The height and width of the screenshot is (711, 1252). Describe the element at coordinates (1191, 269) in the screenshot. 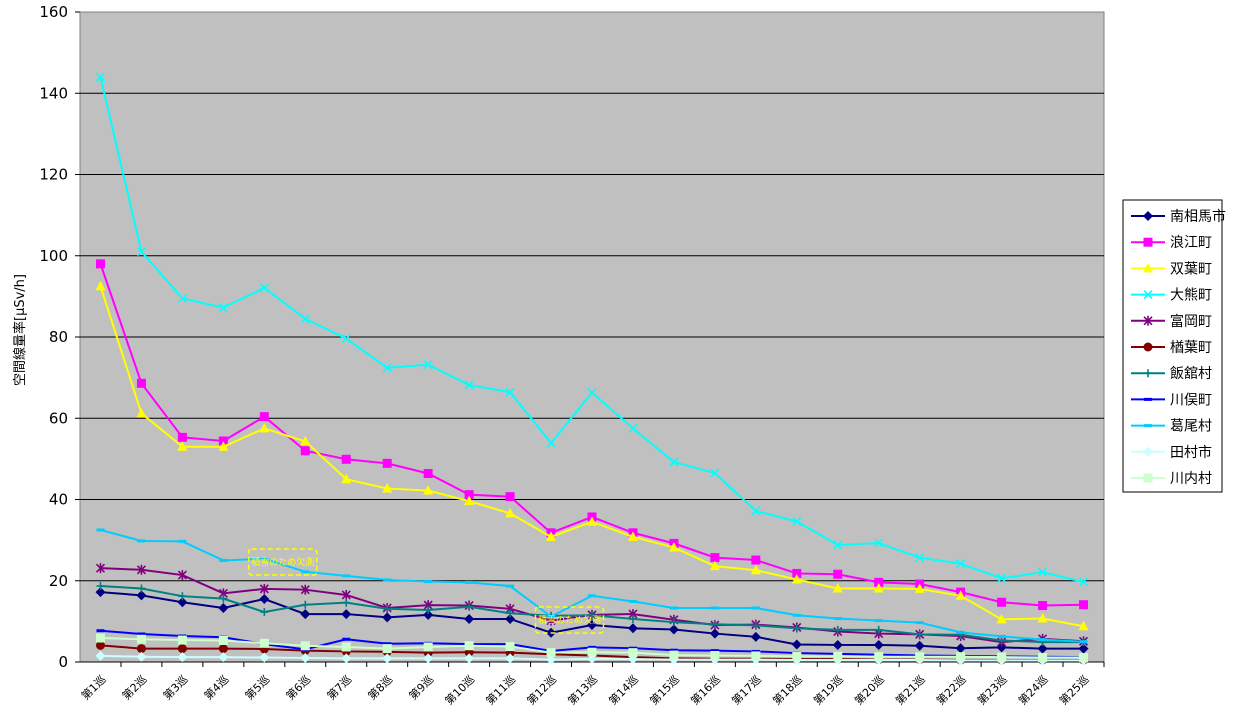

I see `legend-label: 双葉町` at that location.